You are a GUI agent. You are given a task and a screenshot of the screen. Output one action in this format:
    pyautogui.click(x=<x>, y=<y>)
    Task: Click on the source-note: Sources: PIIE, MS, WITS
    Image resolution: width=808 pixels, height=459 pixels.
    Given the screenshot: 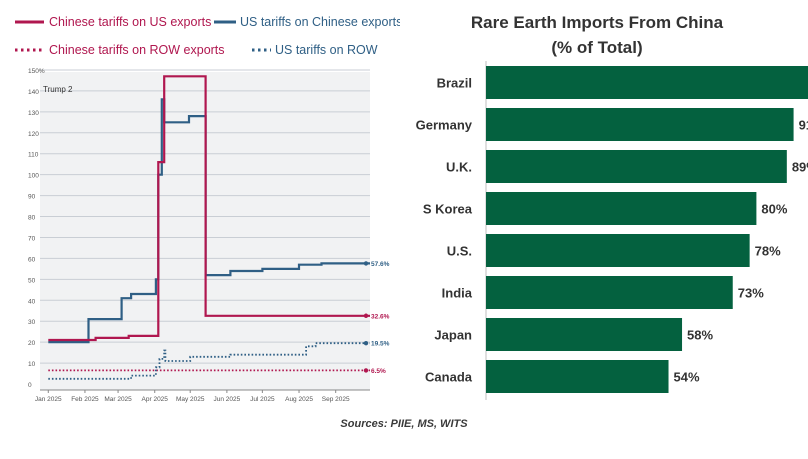 What is the action you would take?
    pyautogui.click(x=404, y=424)
    